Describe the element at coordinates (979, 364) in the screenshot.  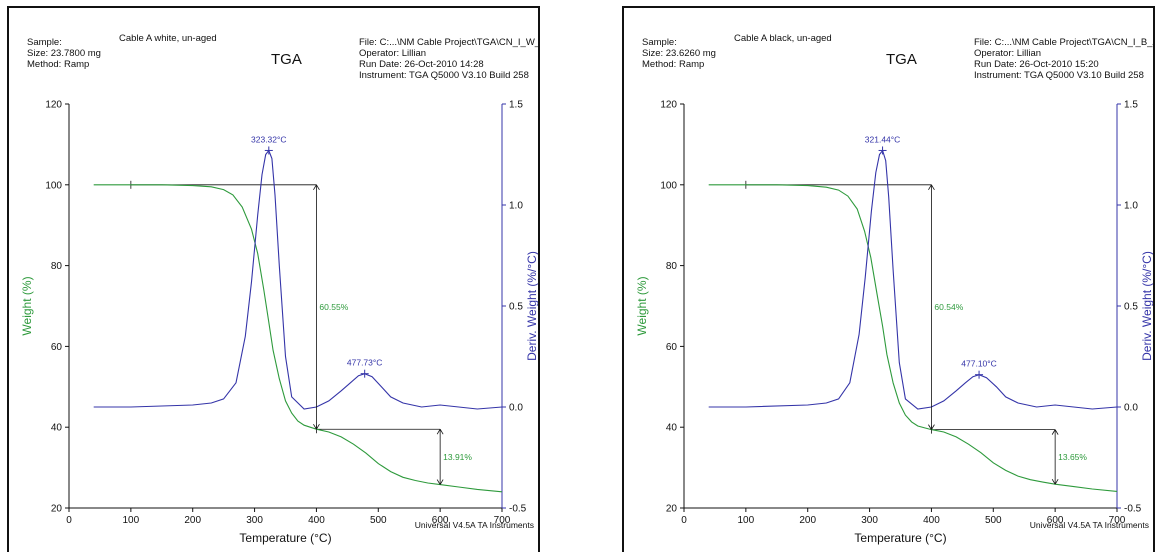
I see `peak-label: 477.10°C` at that location.